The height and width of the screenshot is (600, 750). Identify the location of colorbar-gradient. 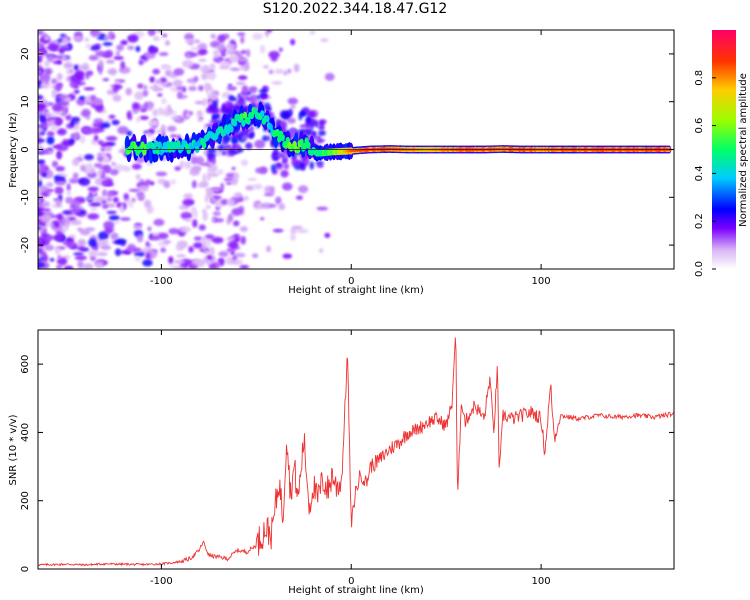
(724, 149).